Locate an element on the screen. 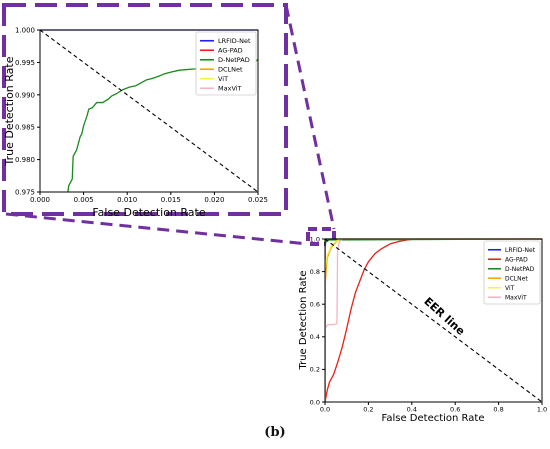  main-legend-label-dclnet: DCLNet is located at coordinates (516, 278).